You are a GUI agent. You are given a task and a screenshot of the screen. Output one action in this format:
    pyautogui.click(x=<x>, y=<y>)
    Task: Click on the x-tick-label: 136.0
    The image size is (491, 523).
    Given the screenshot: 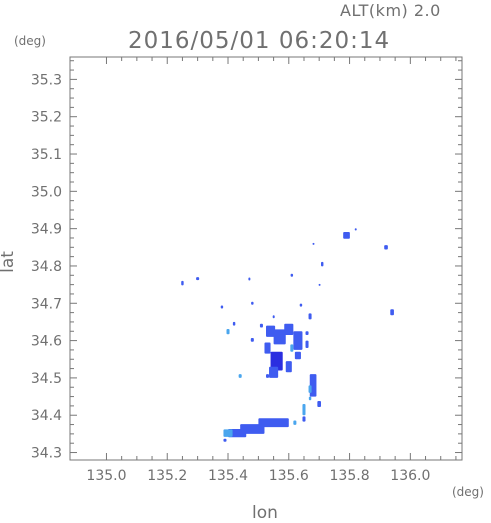 What is the action you would take?
    pyautogui.click(x=410, y=476)
    